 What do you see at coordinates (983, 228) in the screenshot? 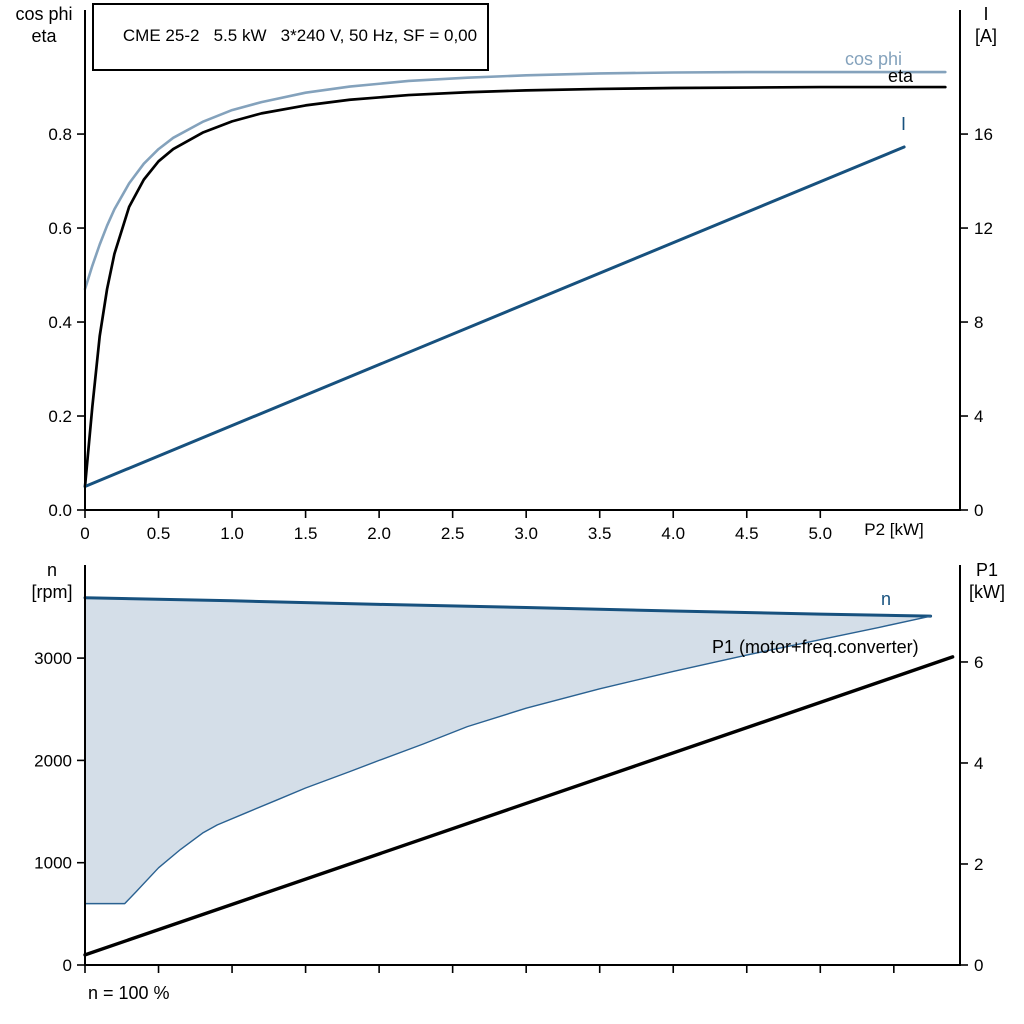
I see `svg-text: 12` at bounding box center [983, 228].